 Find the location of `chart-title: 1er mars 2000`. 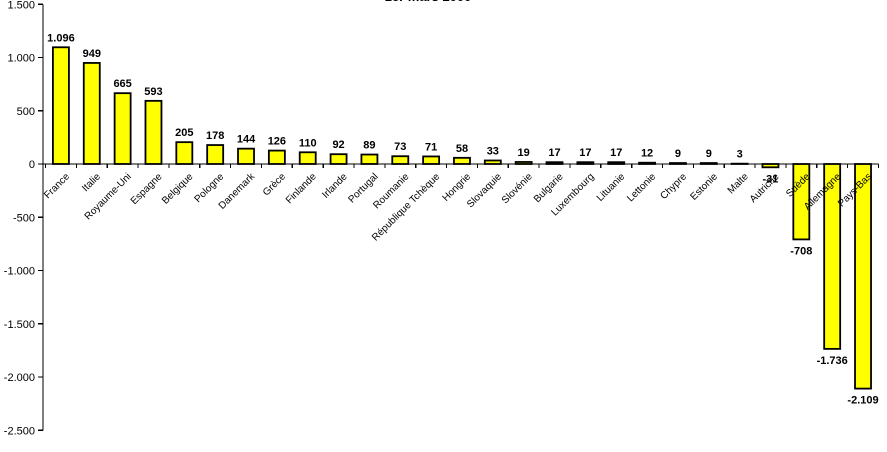

chart-title: 1er mars 2000 is located at coordinates (428, 2).